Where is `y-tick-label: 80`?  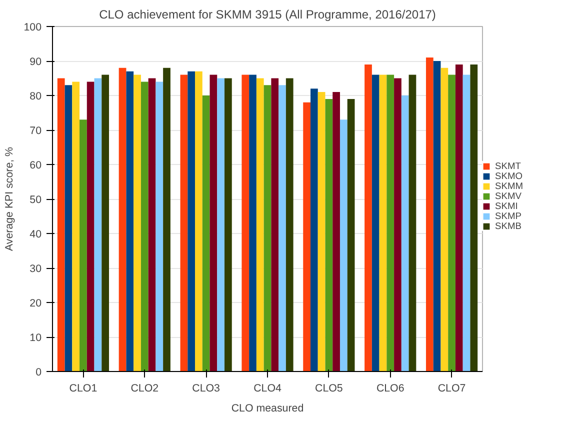 y-tick-label: 80 is located at coordinates (36, 96).